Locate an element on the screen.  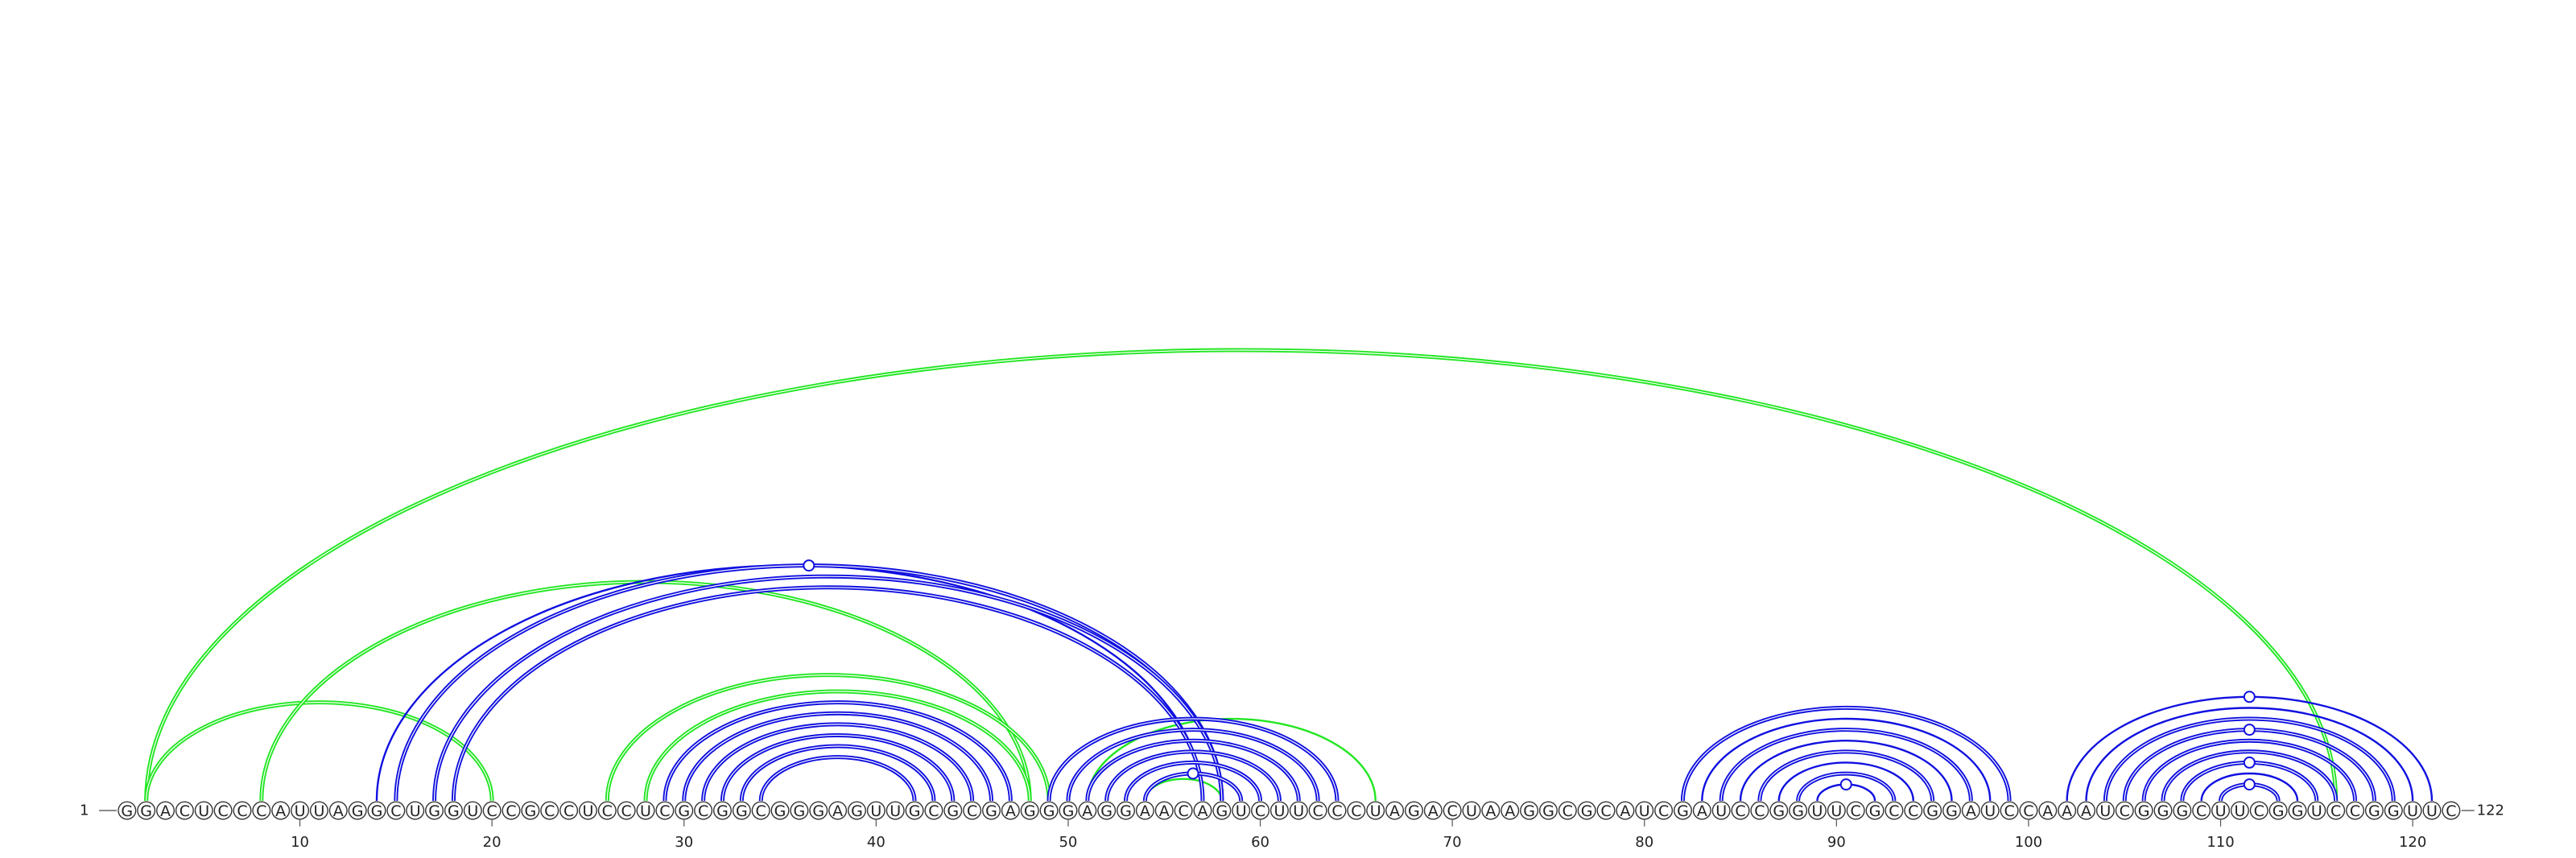
tick-label-90: 90 is located at coordinates (1836, 842).